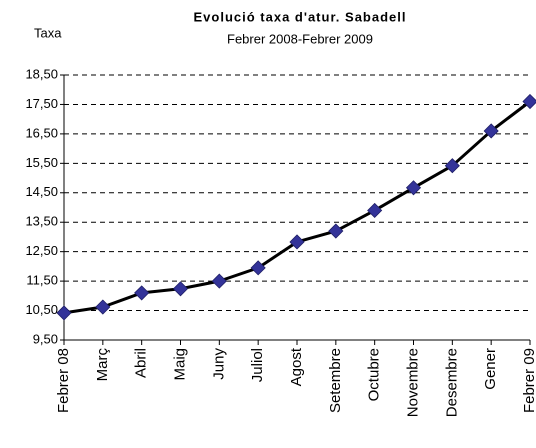 This screenshot has width=536, height=448. Describe the element at coordinates (41, 132) in the screenshot. I see `y-tick-label: 16,50` at that location.